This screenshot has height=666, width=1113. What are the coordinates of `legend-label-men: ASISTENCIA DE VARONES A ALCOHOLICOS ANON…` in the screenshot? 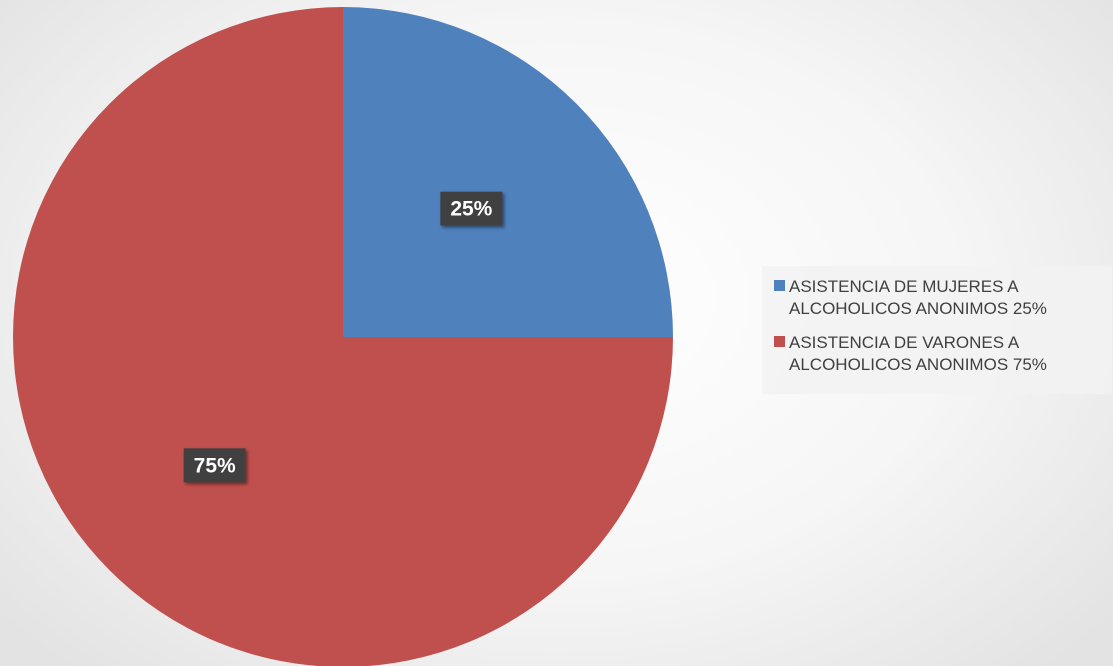 It's located at (918, 353).